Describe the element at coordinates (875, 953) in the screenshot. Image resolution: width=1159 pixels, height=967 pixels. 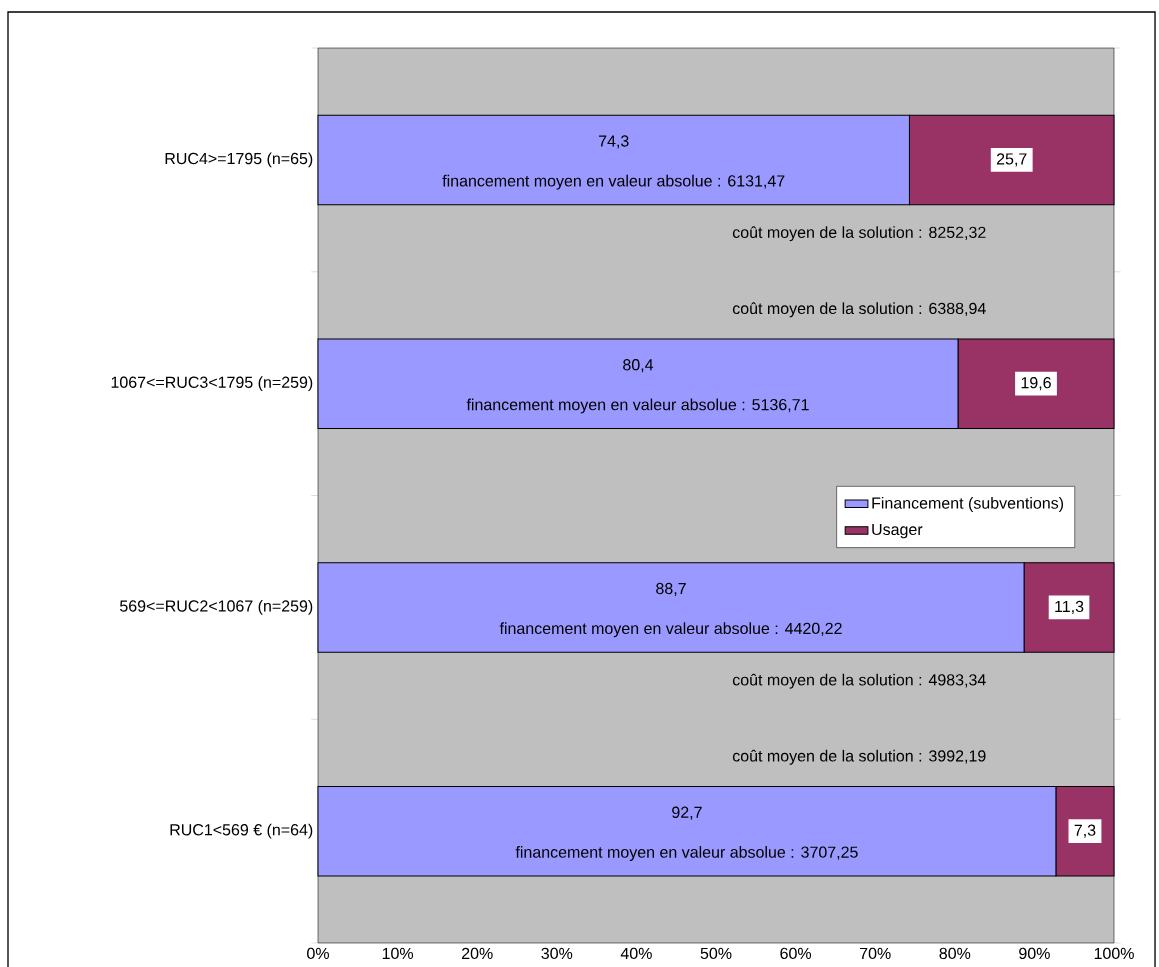
I see `x-tick-label: 70%` at that location.